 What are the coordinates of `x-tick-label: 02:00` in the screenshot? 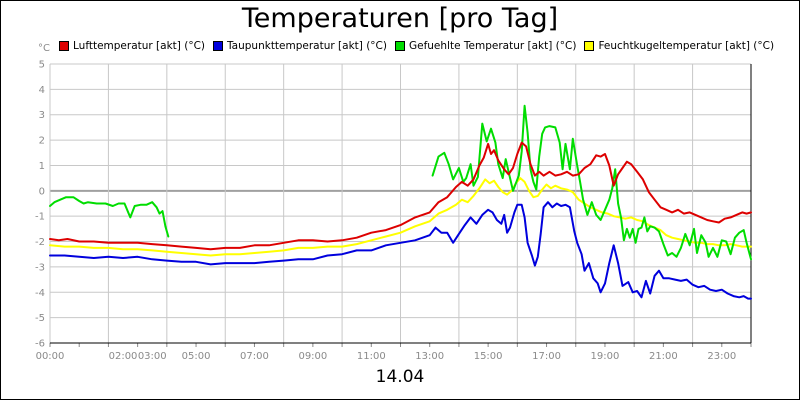 It's located at (123, 356).